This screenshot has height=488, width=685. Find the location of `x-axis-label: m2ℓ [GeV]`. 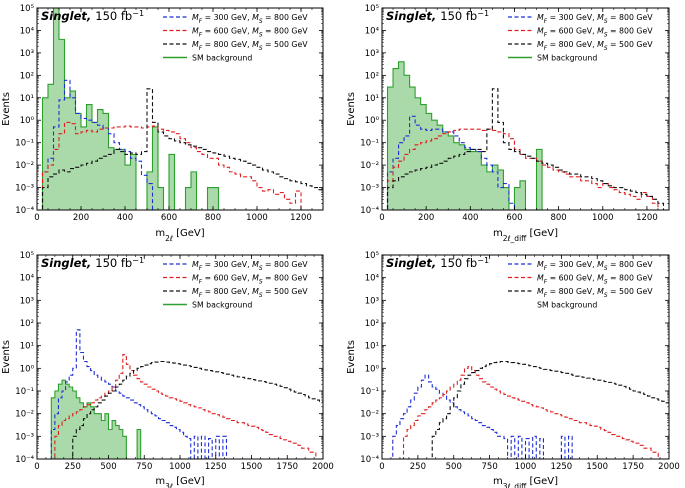

x-axis-label: m2ℓ [GeV] is located at coordinates (179, 235).